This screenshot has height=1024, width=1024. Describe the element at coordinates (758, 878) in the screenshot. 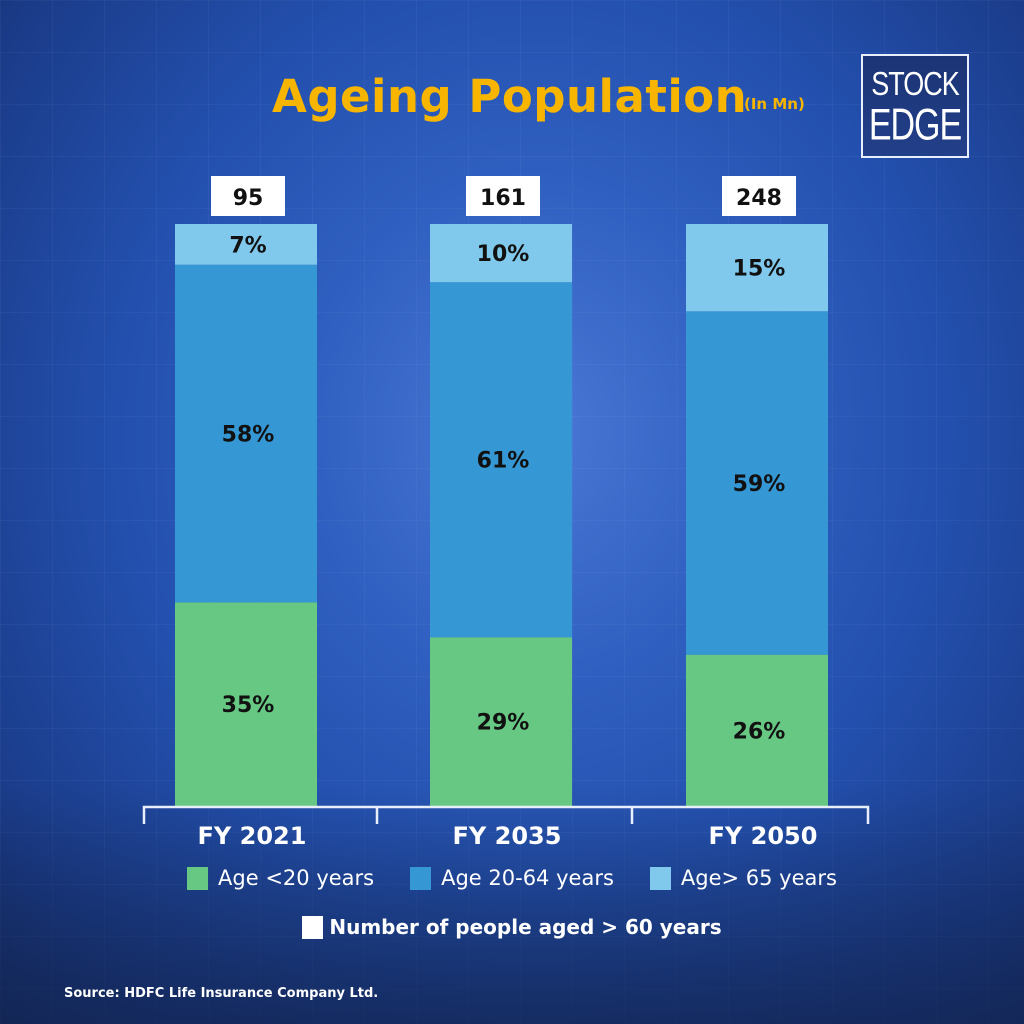

I see `legend-label-over-65: Age> 65 years` at that location.